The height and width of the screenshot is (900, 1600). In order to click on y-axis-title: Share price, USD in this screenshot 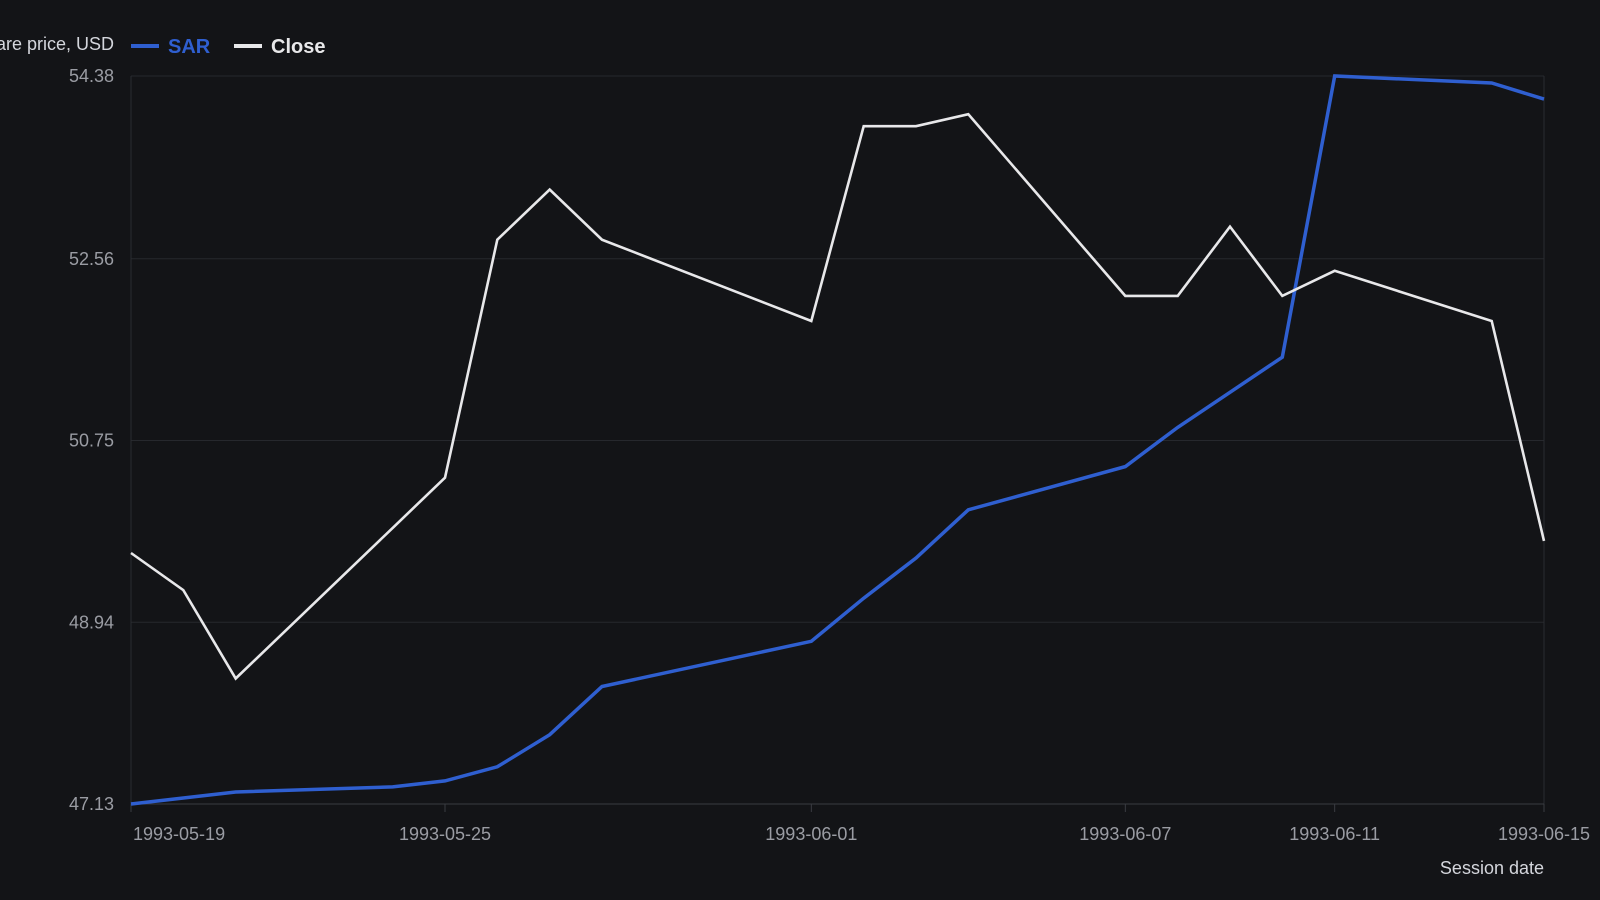, I will do `click(57, 44)`.